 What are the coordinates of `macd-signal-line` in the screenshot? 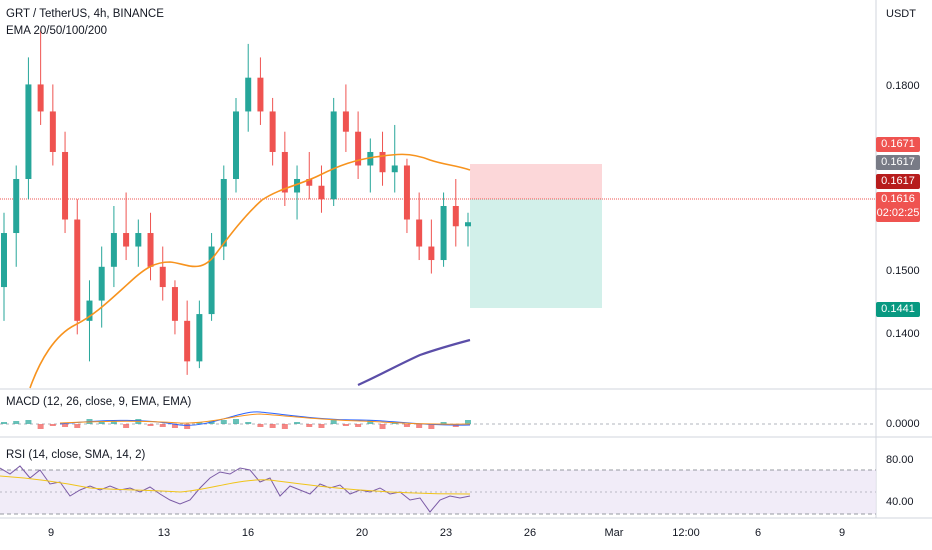 It's located at (265, 419).